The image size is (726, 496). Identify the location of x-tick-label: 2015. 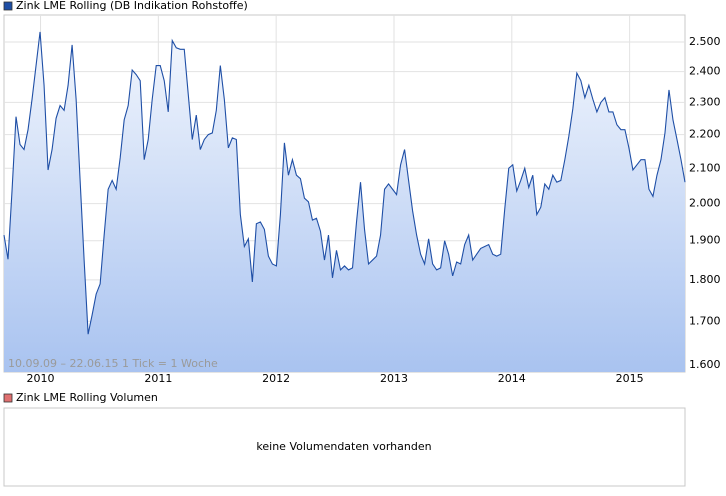
(630, 378).